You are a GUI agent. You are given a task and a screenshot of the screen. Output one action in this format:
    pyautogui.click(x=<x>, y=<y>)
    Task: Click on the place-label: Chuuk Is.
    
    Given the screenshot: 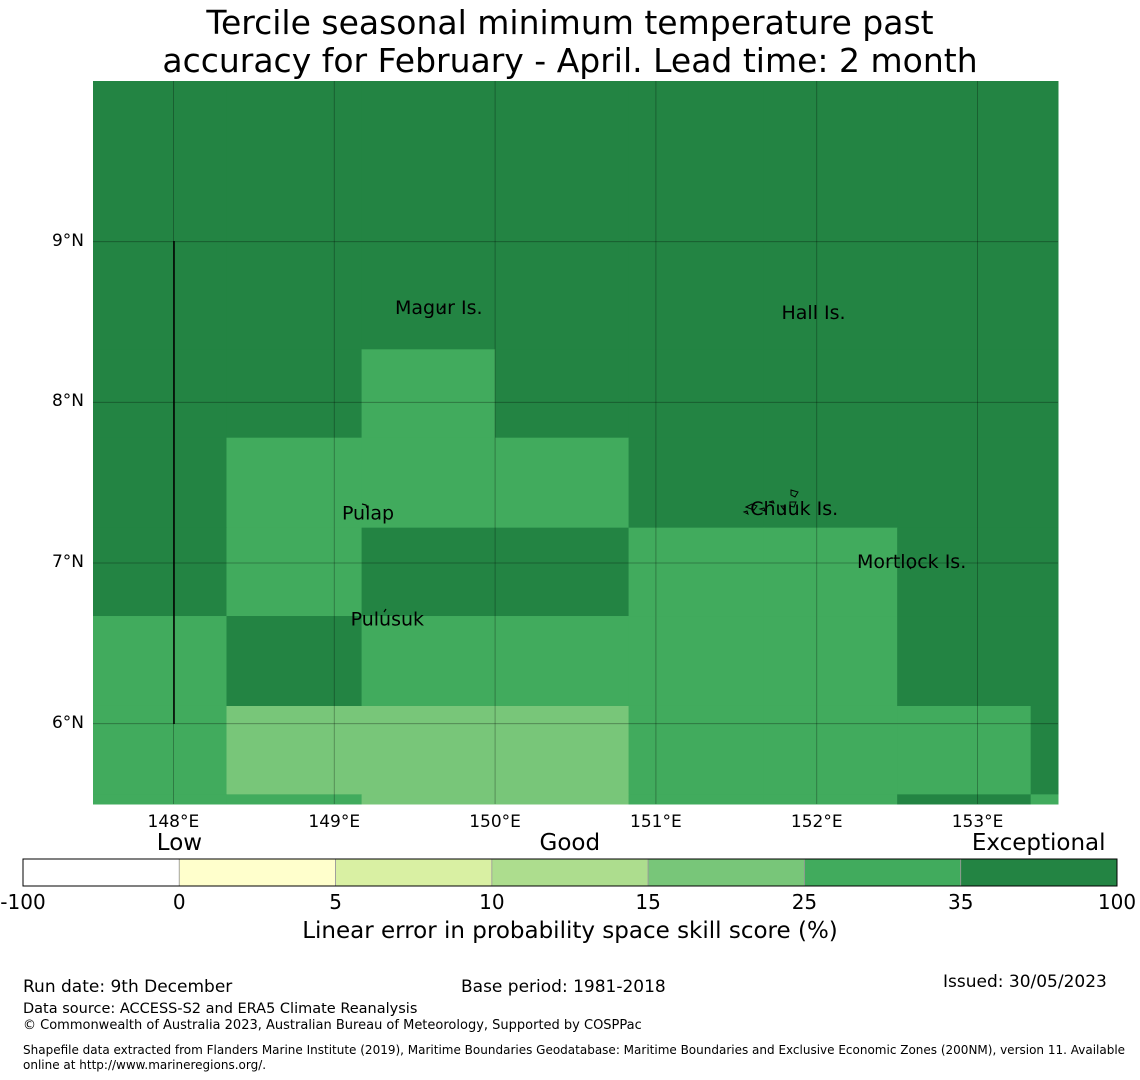 What is the action you would take?
    pyautogui.click(x=794, y=509)
    